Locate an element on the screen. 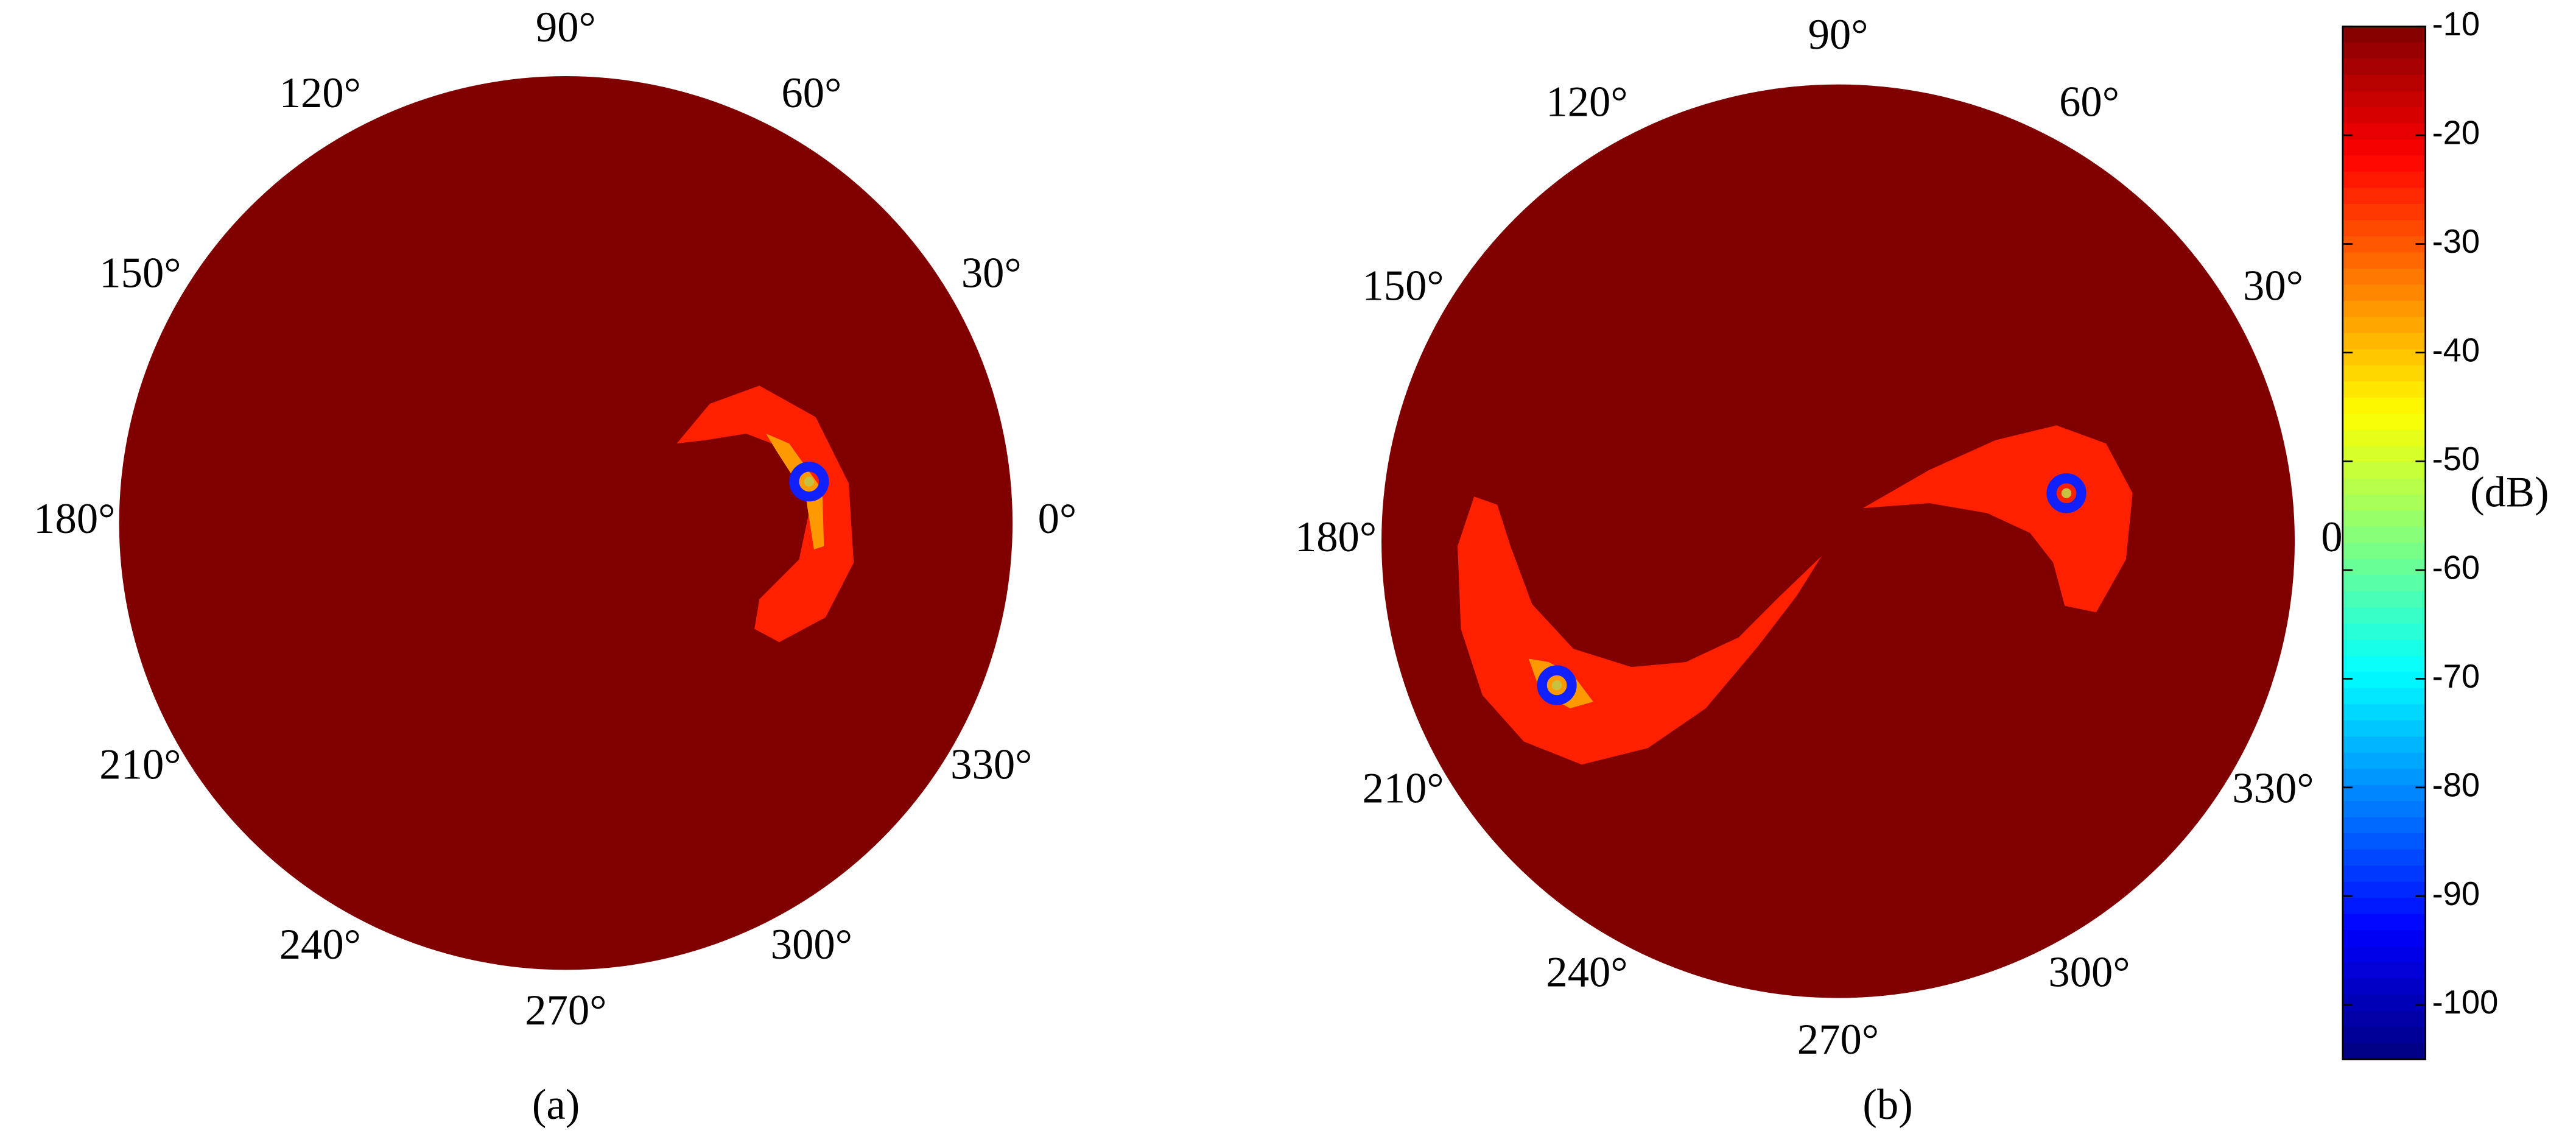 Image resolution: width=2576 pixels, height=1142 pixels. theta-tick-label: 150° is located at coordinates (140, 273).